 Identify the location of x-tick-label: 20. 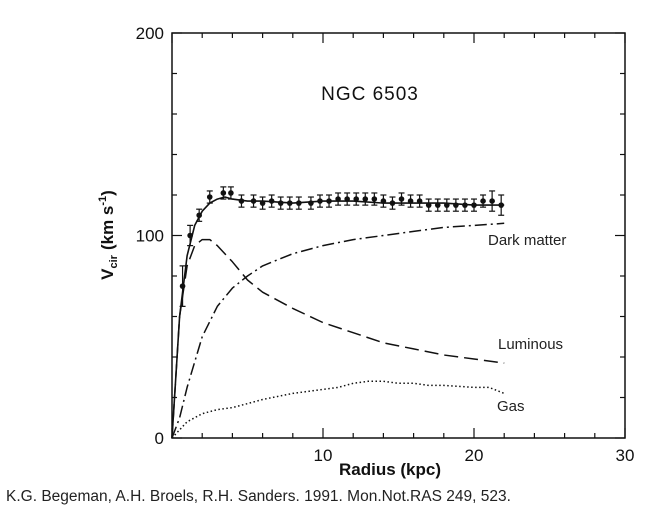
(474, 455).